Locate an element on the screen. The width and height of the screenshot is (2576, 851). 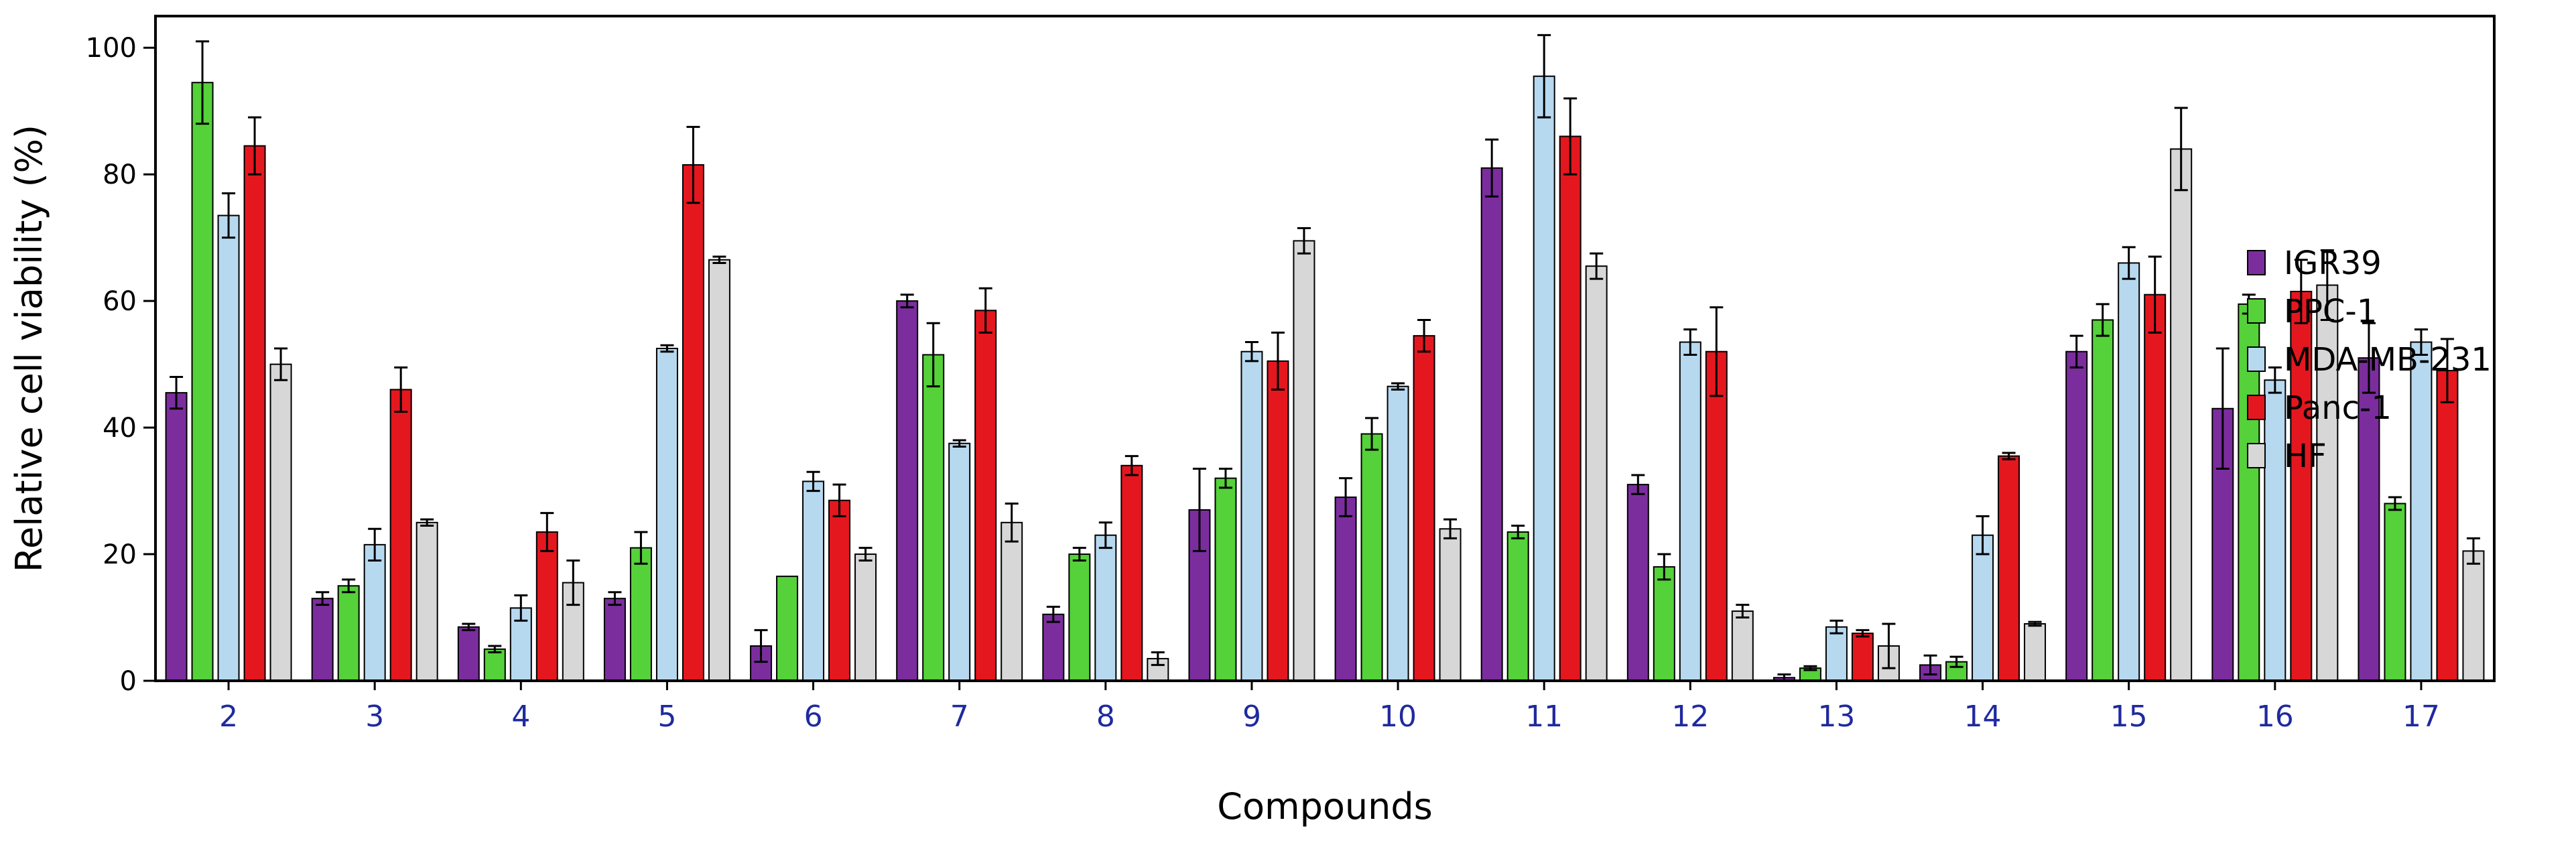
x-axis-title: Compounds is located at coordinates (1325, 806).